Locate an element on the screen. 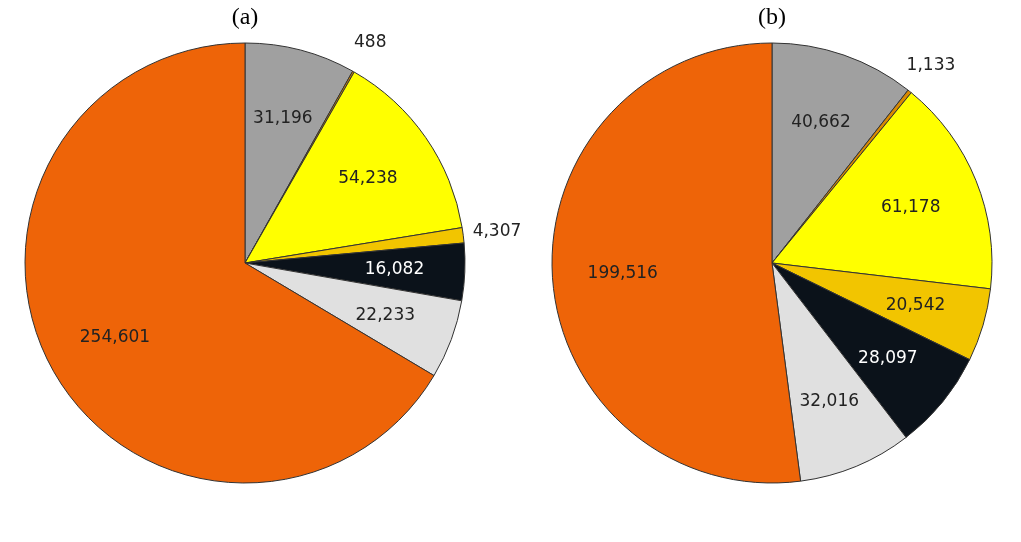  chart-title: (b) is located at coordinates (772, 16).